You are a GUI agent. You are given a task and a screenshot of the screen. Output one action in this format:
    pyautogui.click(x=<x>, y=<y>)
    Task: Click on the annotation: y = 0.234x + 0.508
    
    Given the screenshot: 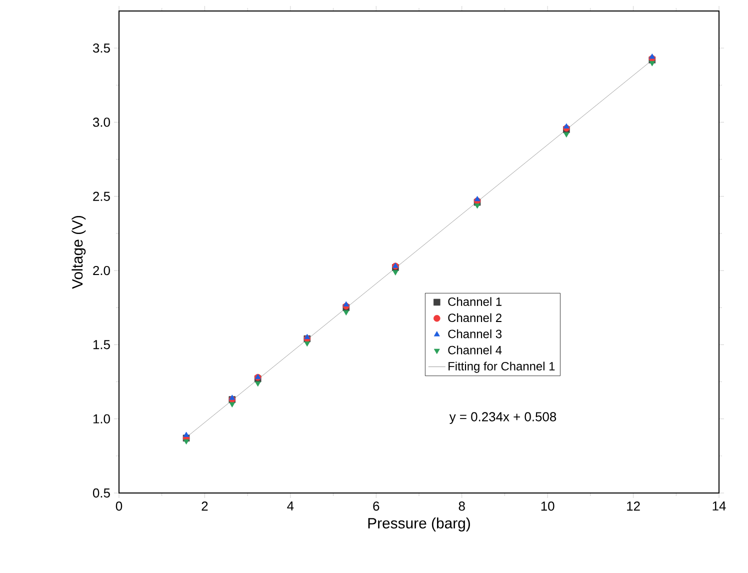 What is the action you would take?
    pyautogui.click(x=502, y=418)
    